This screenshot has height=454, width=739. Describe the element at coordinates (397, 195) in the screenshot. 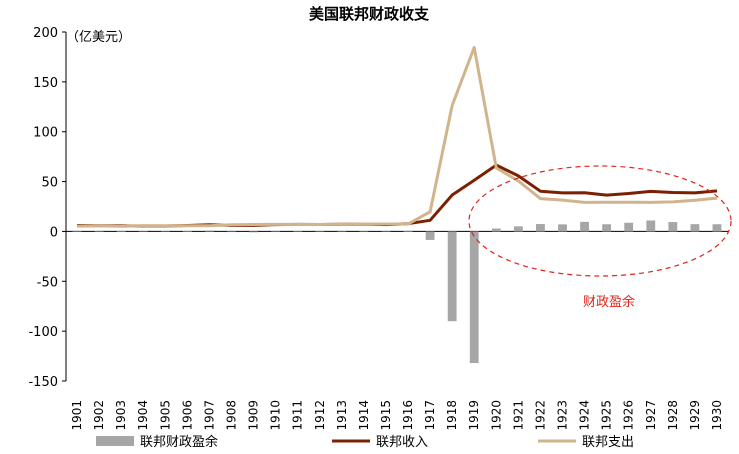

I see `revenue-line` at that location.